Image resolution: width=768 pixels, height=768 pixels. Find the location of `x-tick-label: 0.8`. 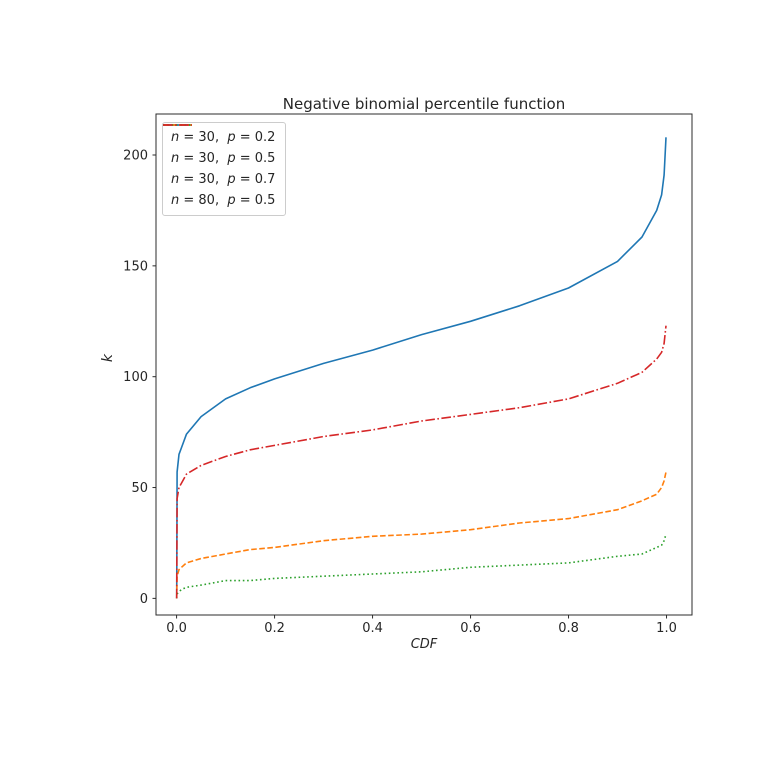

x-tick-label: 0.8 is located at coordinates (568, 628).